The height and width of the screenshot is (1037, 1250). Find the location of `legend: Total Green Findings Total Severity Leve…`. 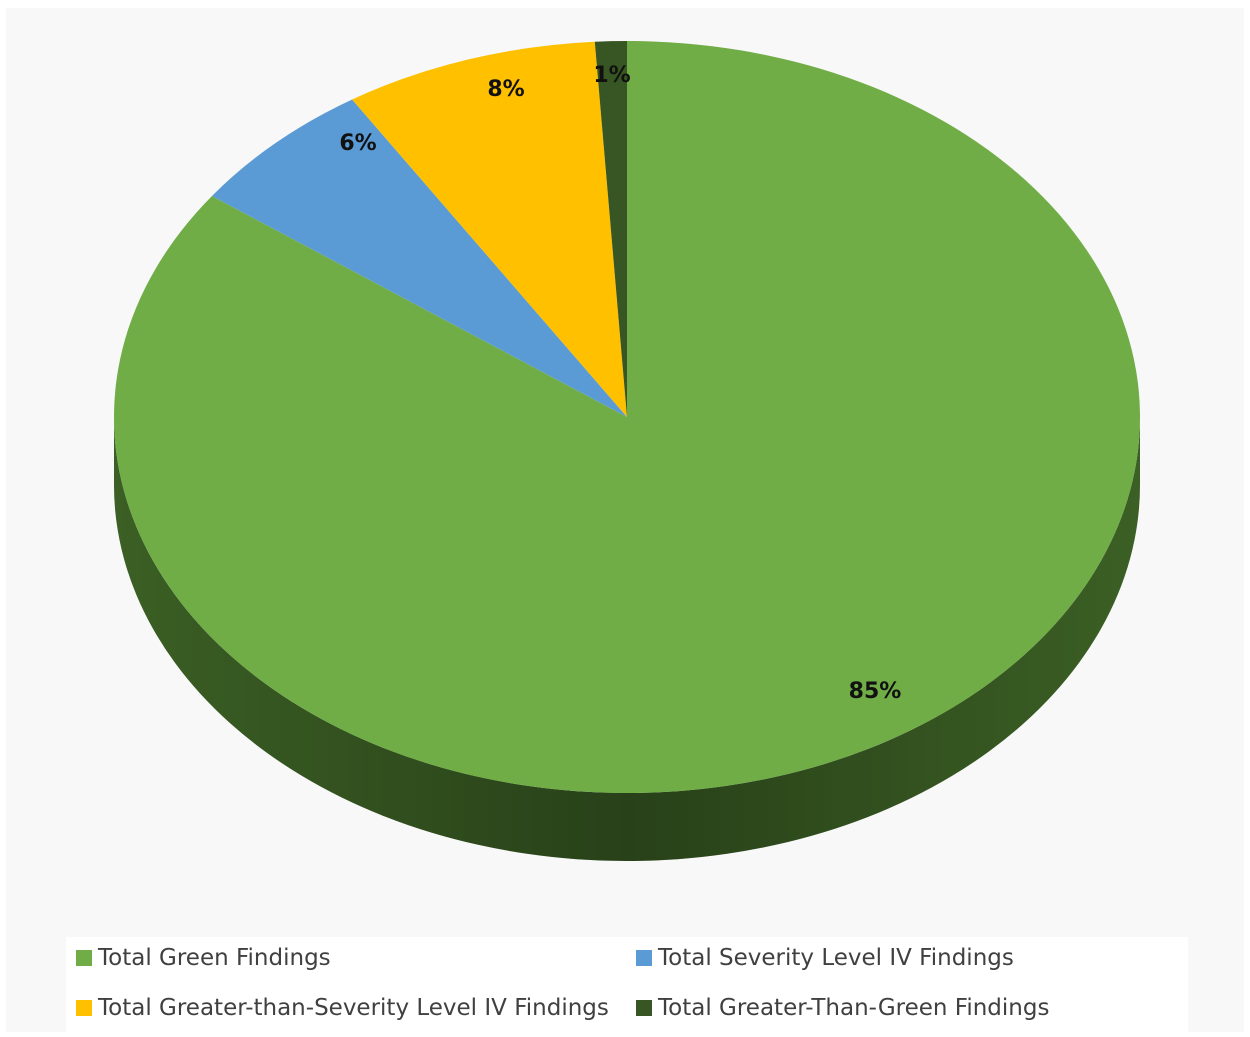

legend: Total Green Findings Total Severity Leve… is located at coordinates (627, 985).